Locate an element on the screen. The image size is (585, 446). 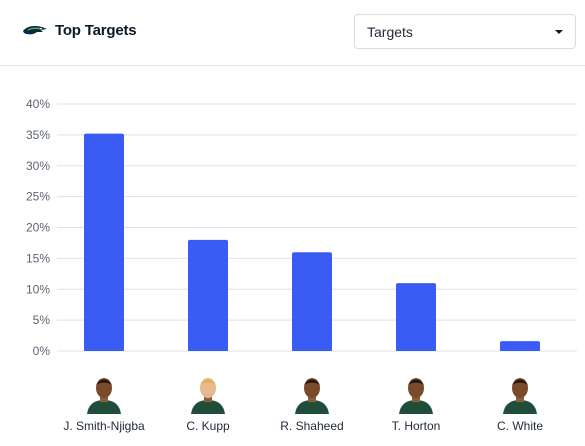
player-name-label: R. Shaheed is located at coordinates (311, 426).